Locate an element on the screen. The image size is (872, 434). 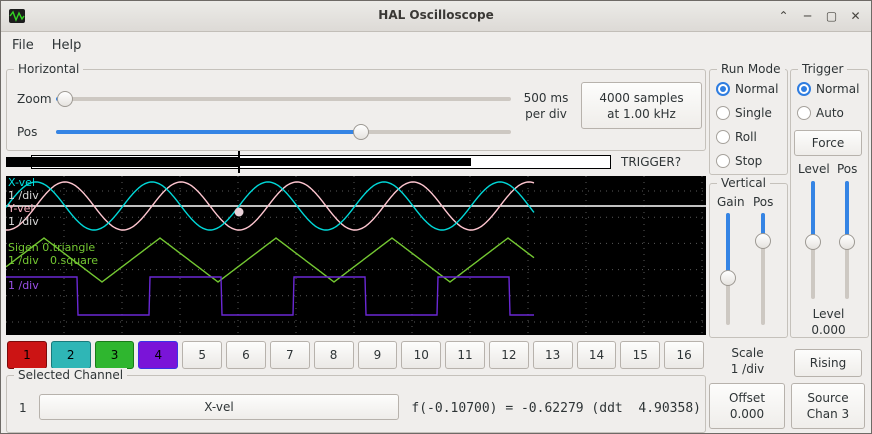
maximize-icon: ▢ is located at coordinates (831, 16).